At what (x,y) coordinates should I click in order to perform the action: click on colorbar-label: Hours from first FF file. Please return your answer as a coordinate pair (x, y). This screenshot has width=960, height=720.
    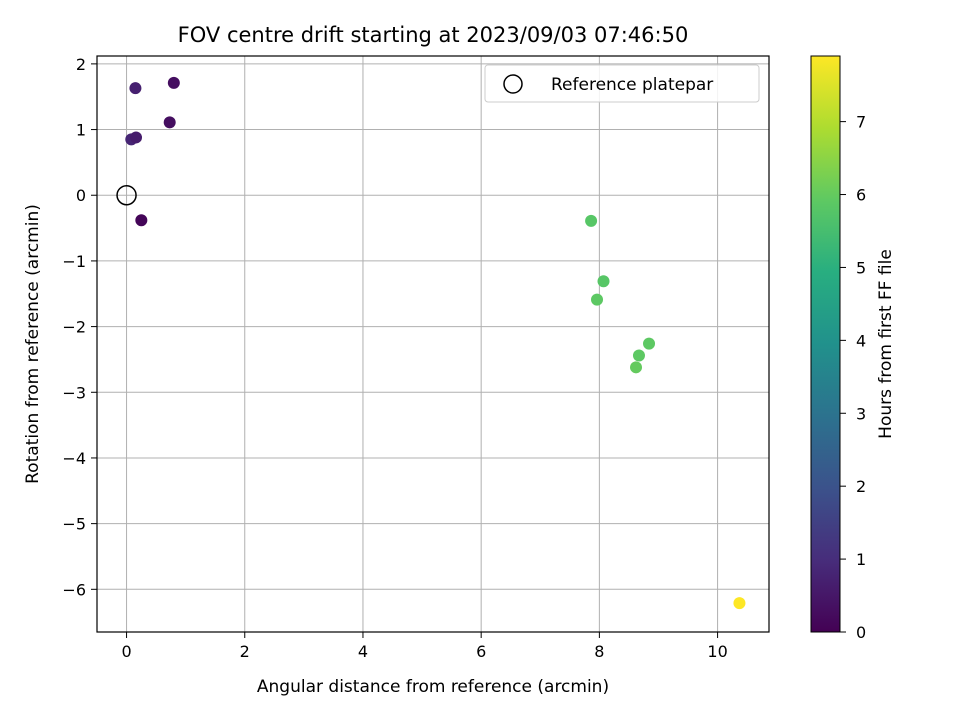
    Looking at the image, I should click on (886, 344).